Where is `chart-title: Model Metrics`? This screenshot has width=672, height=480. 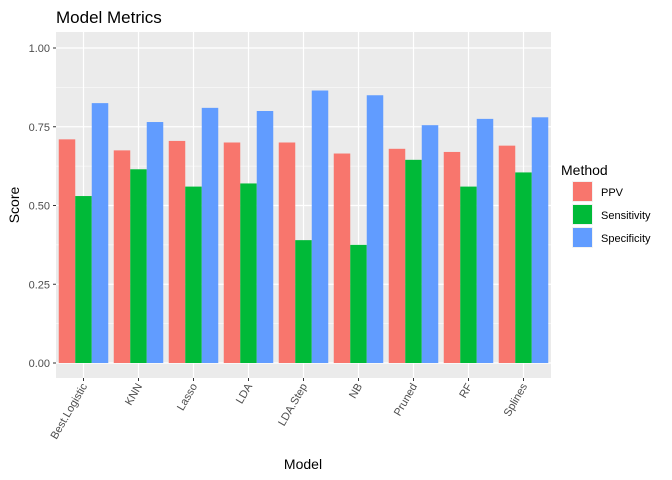
chart-title: Model Metrics is located at coordinates (109, 17).